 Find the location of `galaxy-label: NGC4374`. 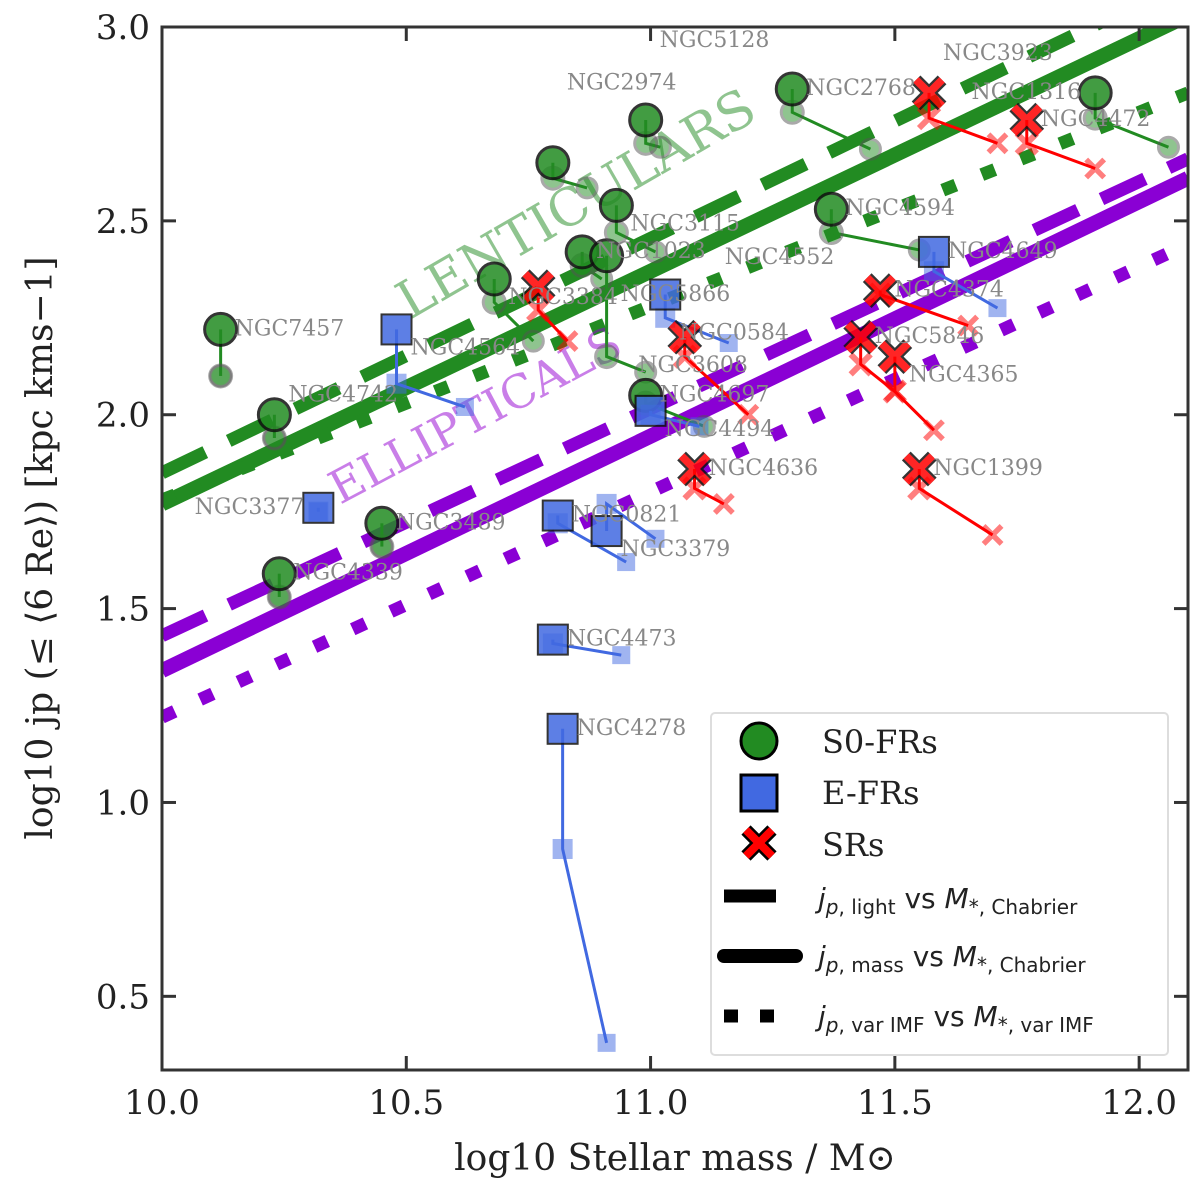

galaxy-label: NGC4374 is located at coordinates (949, 290).